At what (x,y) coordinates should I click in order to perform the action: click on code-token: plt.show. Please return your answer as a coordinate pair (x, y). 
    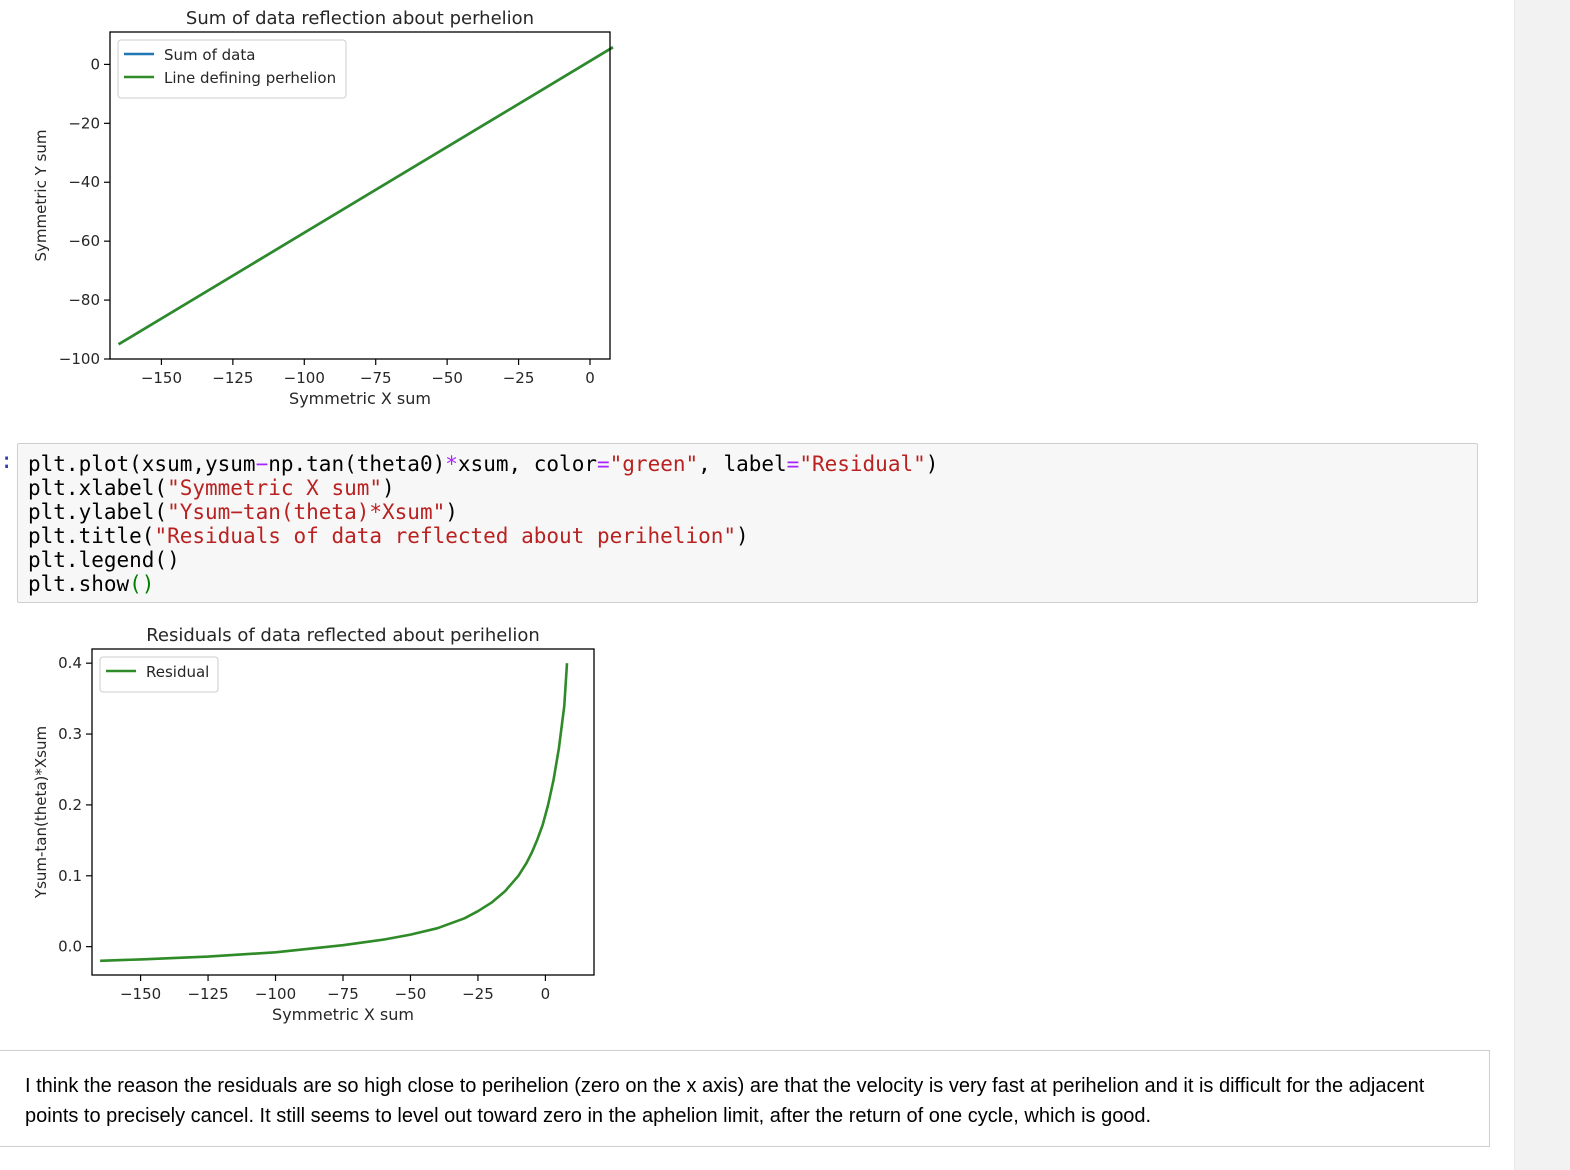
    Looking at the image, I should click on (79, 584).